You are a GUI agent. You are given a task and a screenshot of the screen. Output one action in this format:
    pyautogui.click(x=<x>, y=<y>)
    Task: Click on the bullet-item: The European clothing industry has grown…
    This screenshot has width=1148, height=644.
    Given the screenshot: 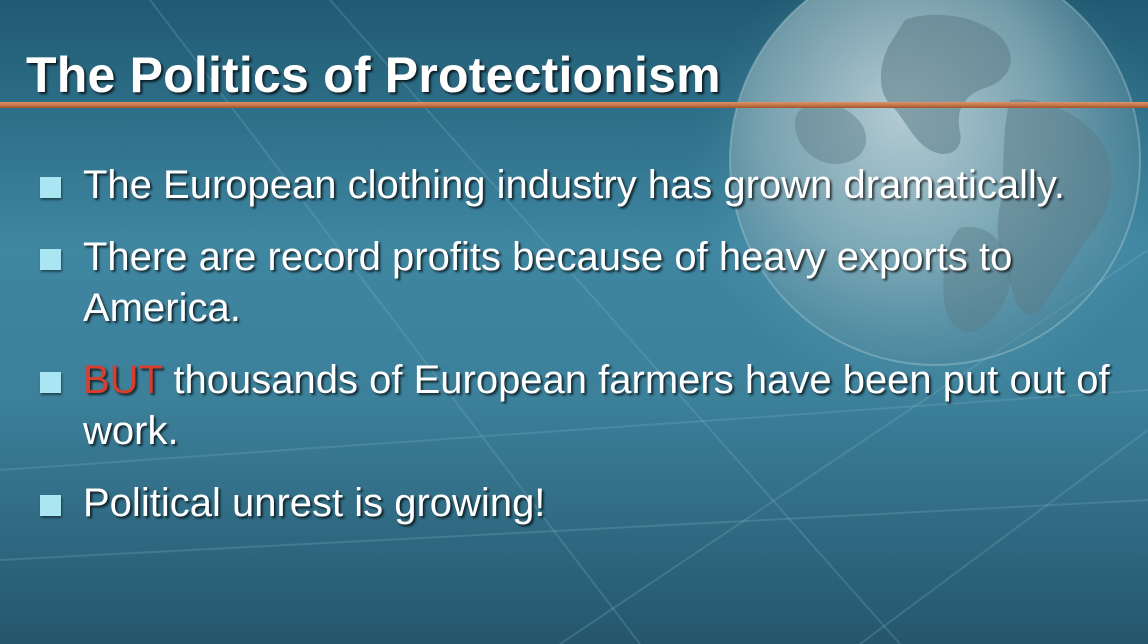 What is the action you would take?
    pyautogui.click(x=585, y=185)
    